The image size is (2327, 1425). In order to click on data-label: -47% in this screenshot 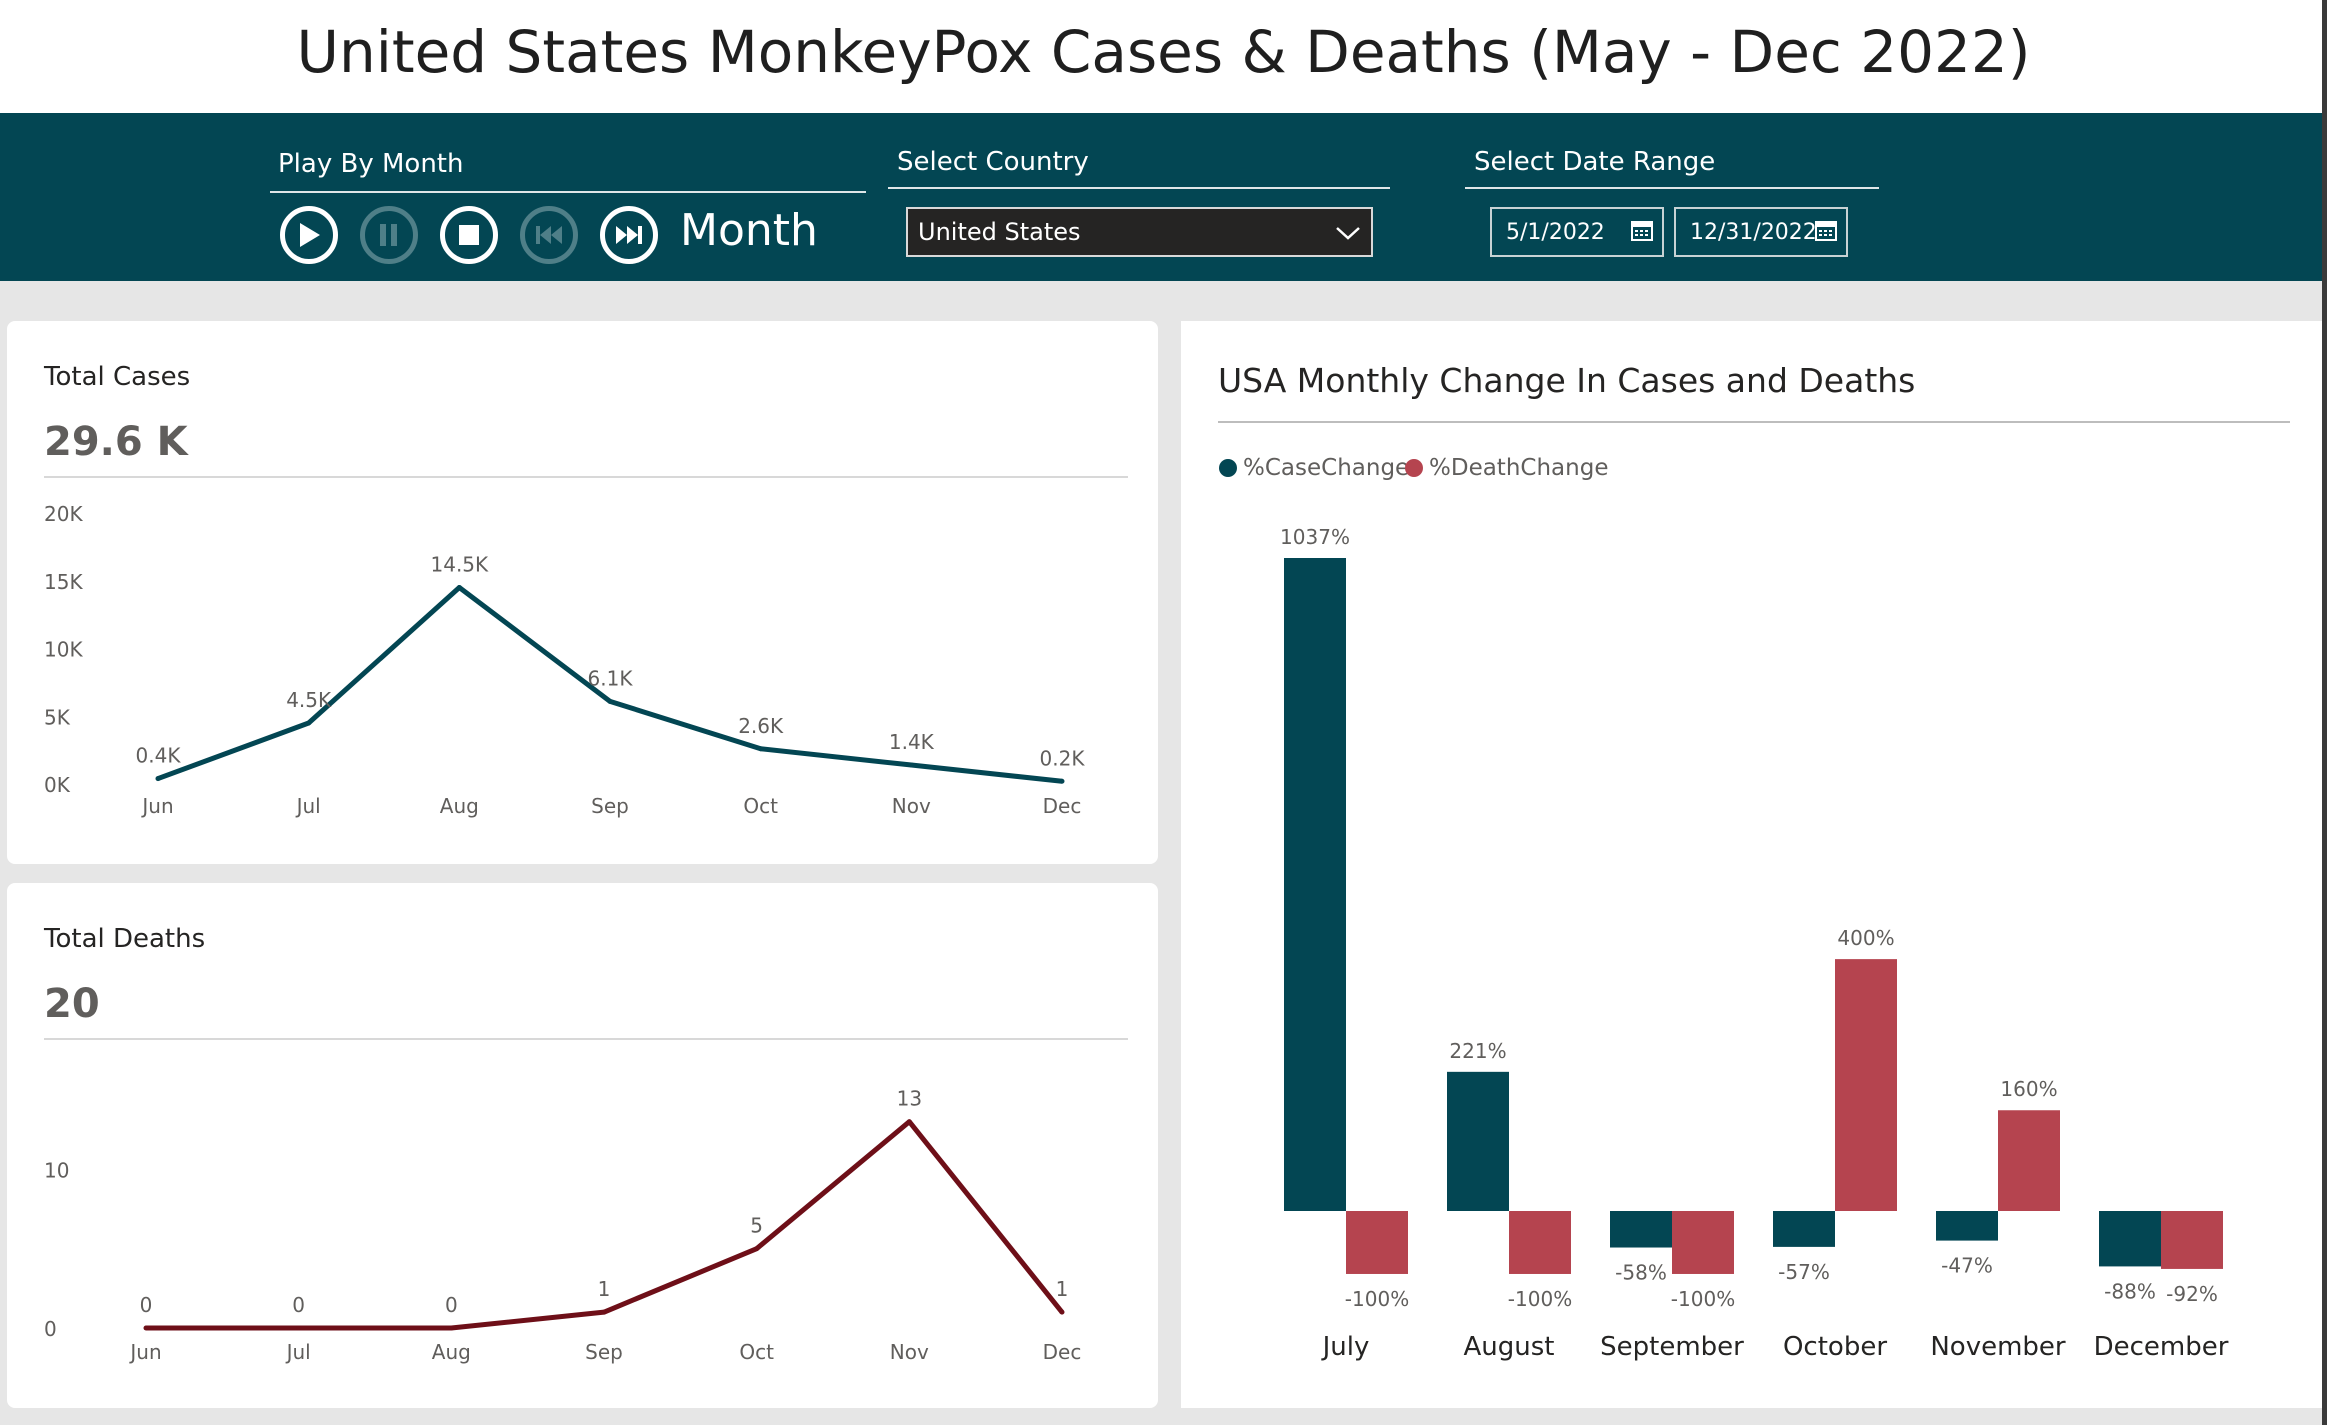, I will do `click(1967, 1266)`.